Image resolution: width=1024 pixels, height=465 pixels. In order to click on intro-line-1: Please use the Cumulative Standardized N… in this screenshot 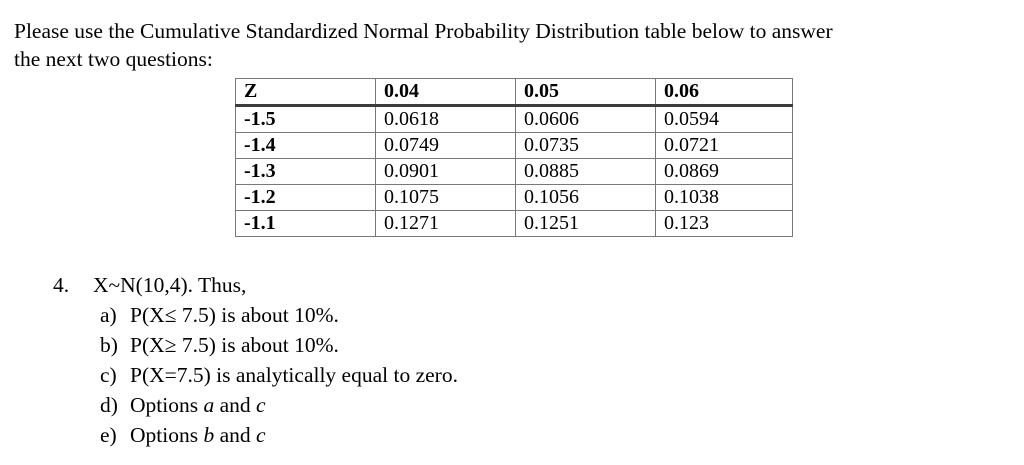, I will do `click(423, 31)`.